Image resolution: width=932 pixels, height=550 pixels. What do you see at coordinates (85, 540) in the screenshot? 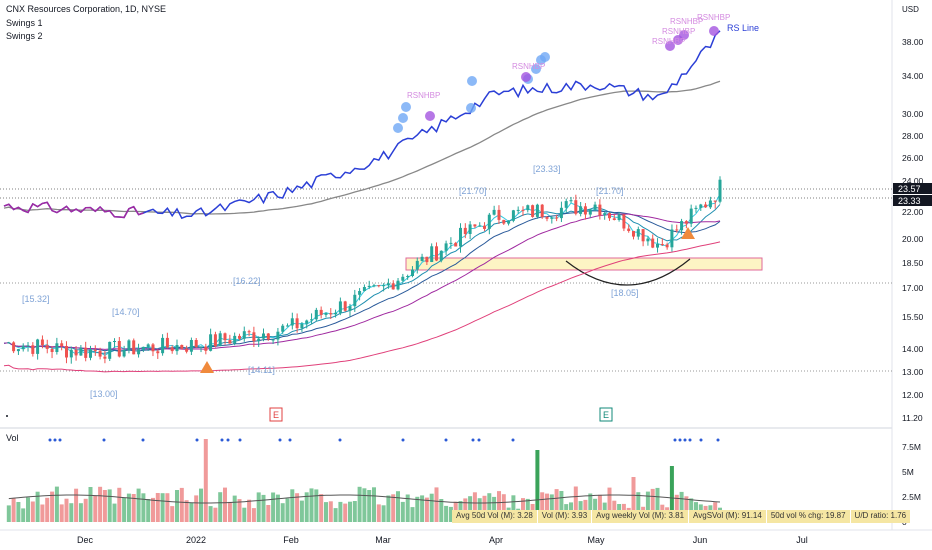
I see `time-tick-label: Dec` at bounding box center [85, 540].